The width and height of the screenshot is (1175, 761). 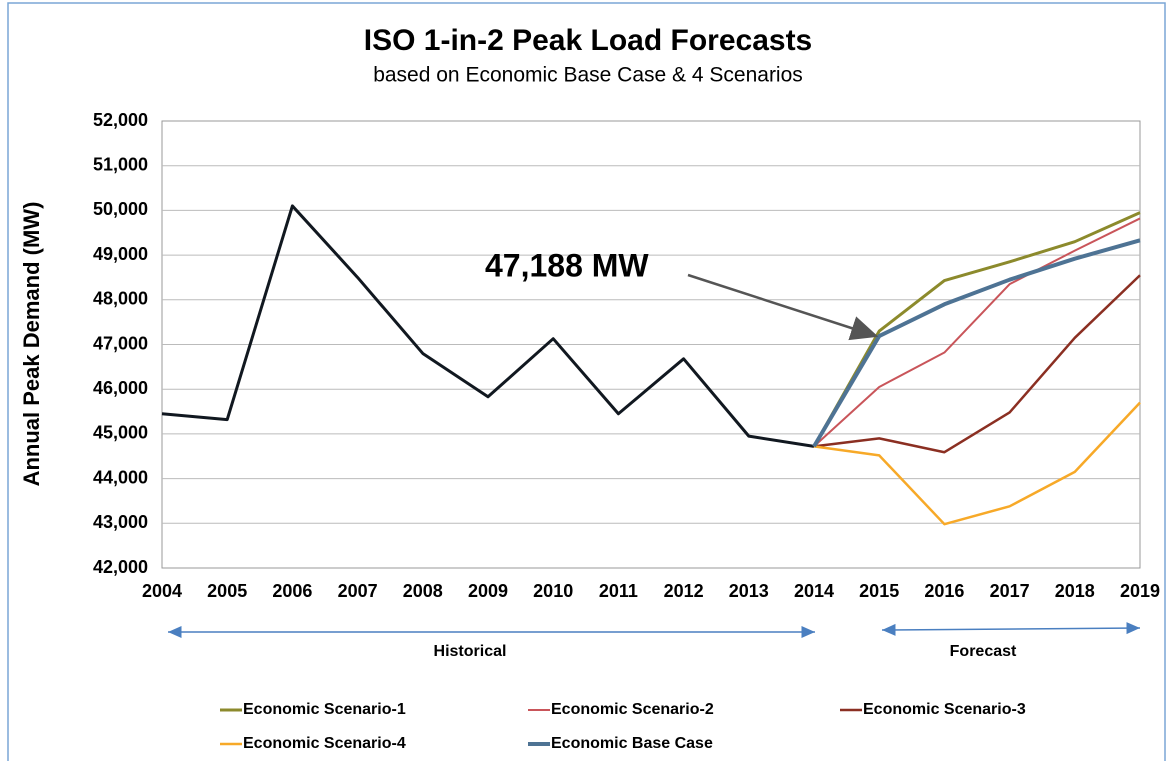 I want to click on y-tick-label: 51,000, so click(x=120, y=164).